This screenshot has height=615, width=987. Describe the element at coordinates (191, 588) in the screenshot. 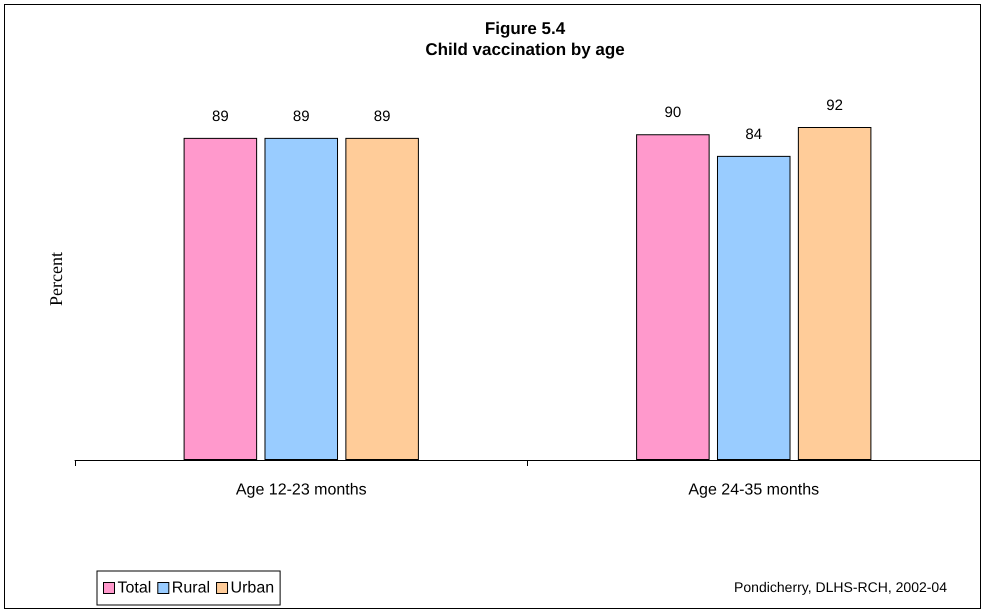

I see `legend-label: Rural` at that location.